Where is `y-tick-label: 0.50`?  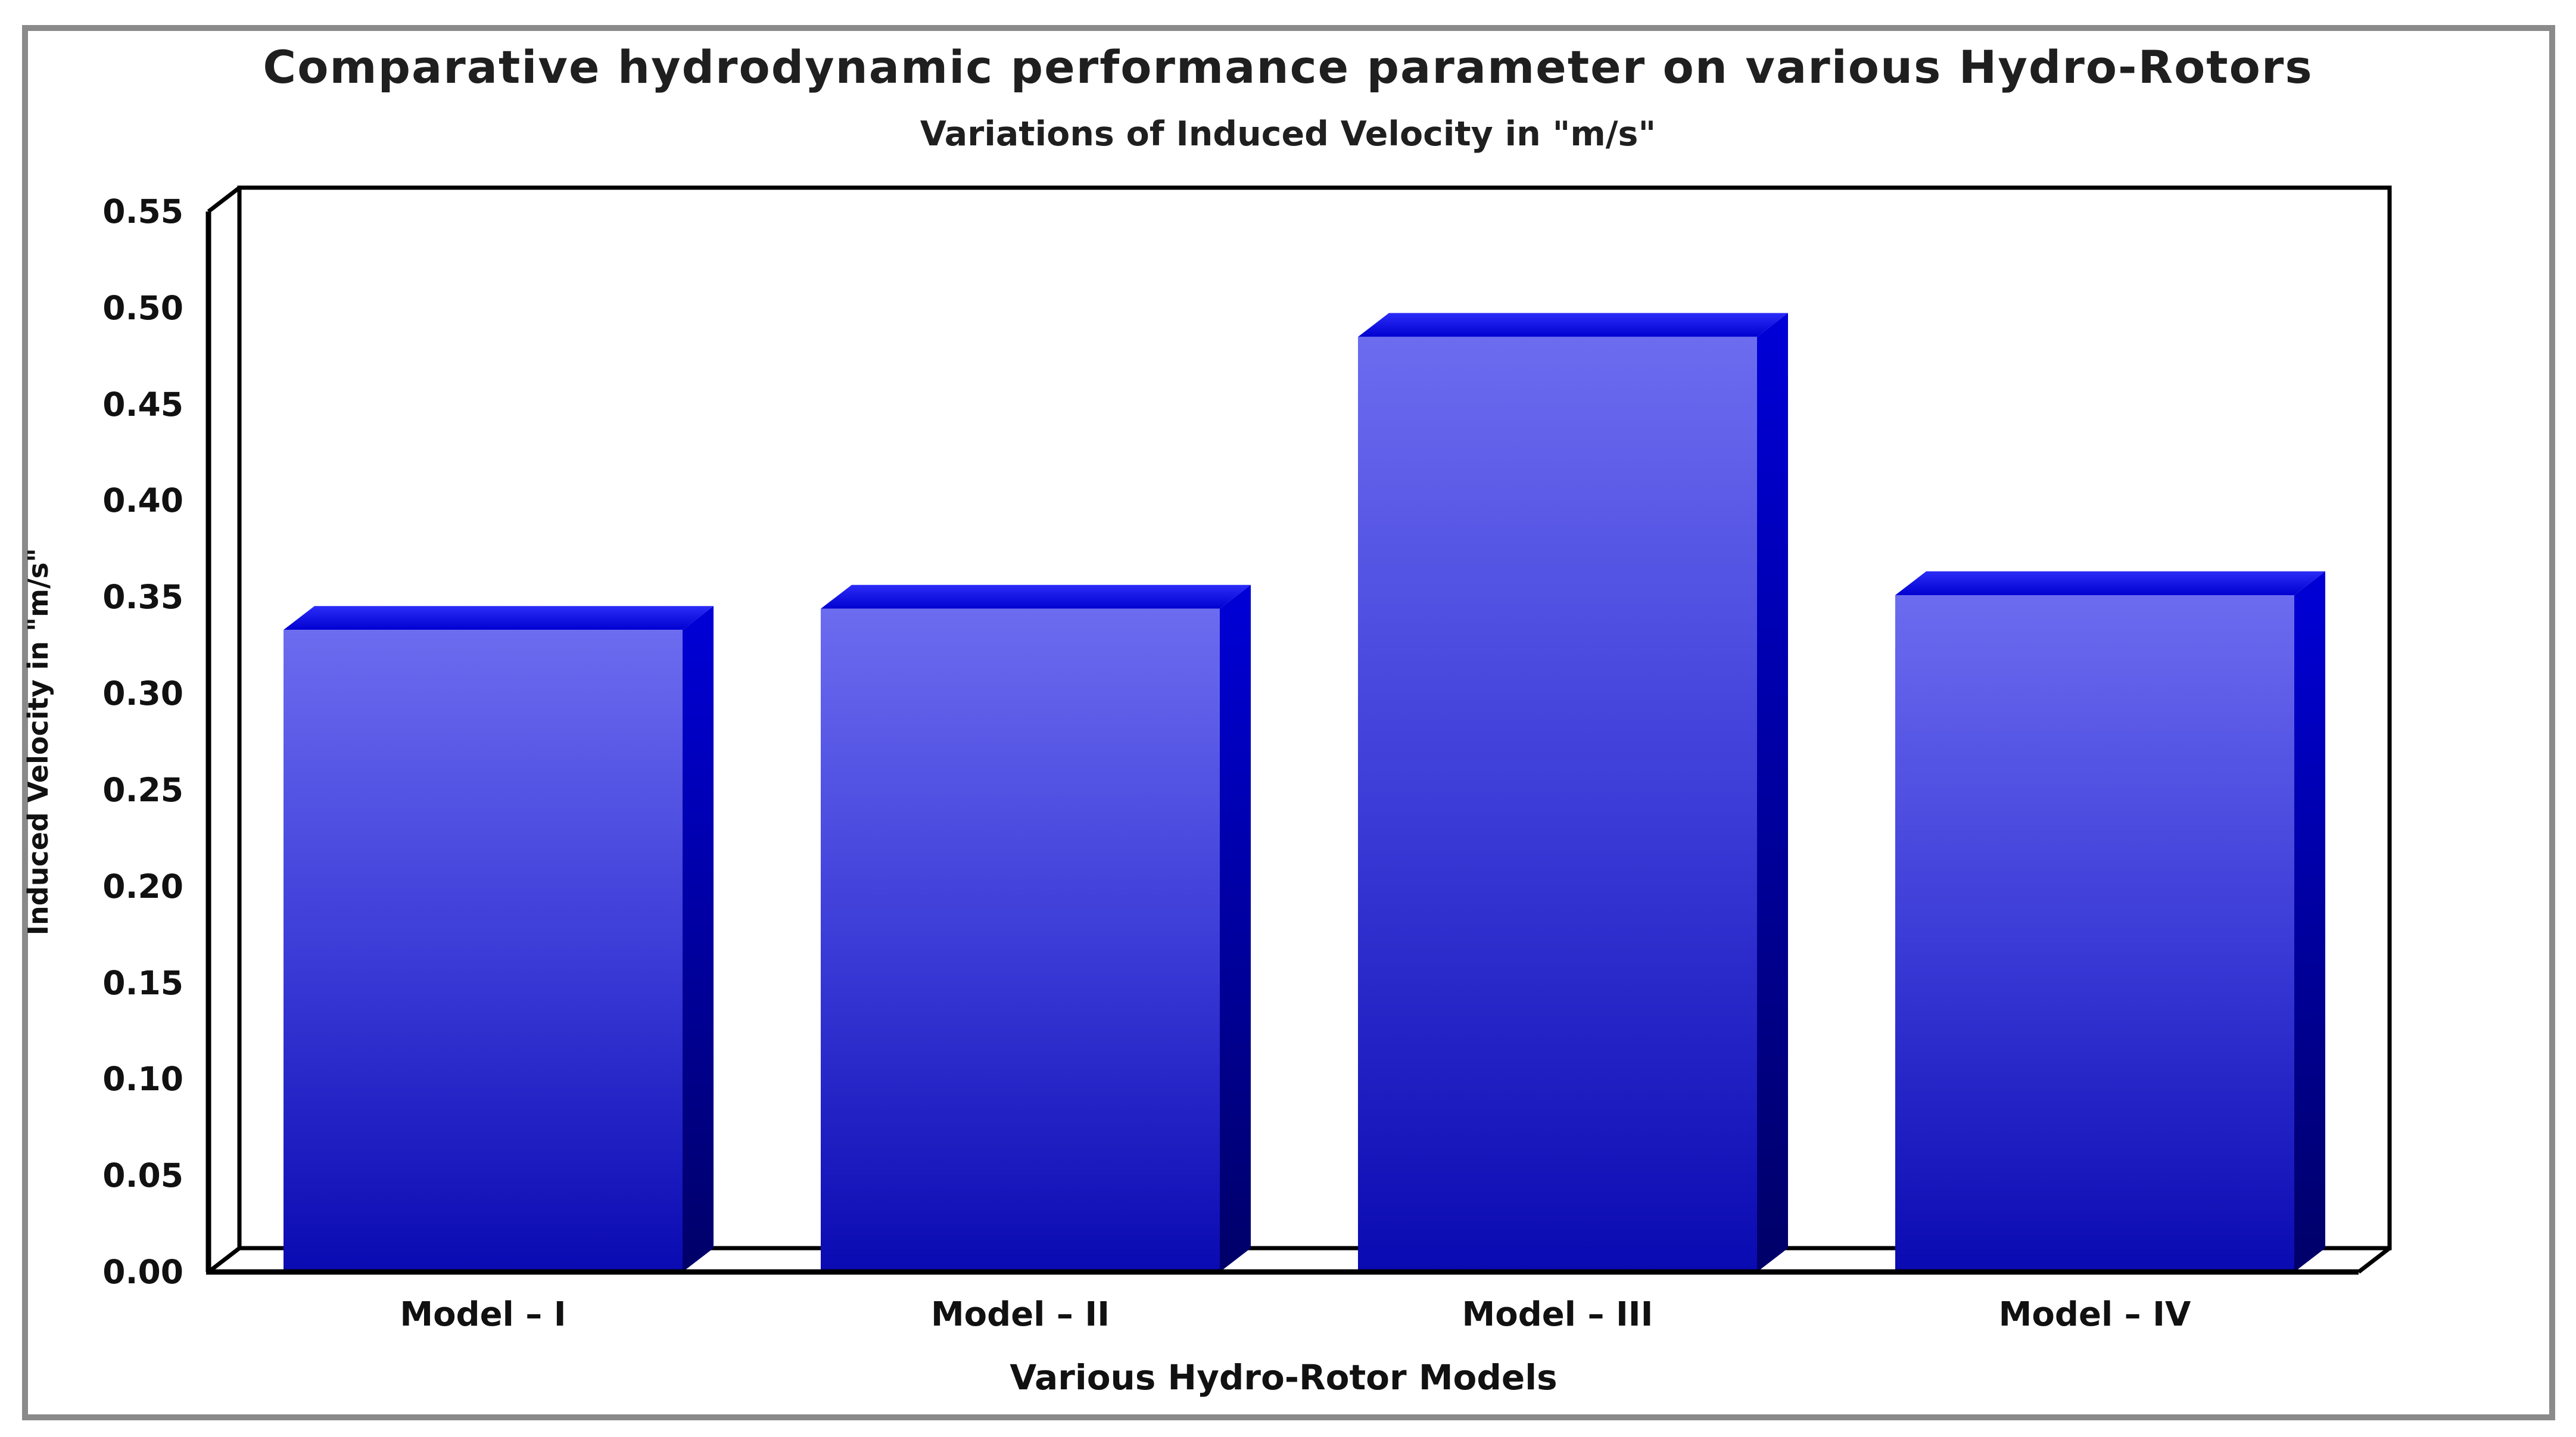
y-tick-label: 0.50 is located at coordinates (142, 307).